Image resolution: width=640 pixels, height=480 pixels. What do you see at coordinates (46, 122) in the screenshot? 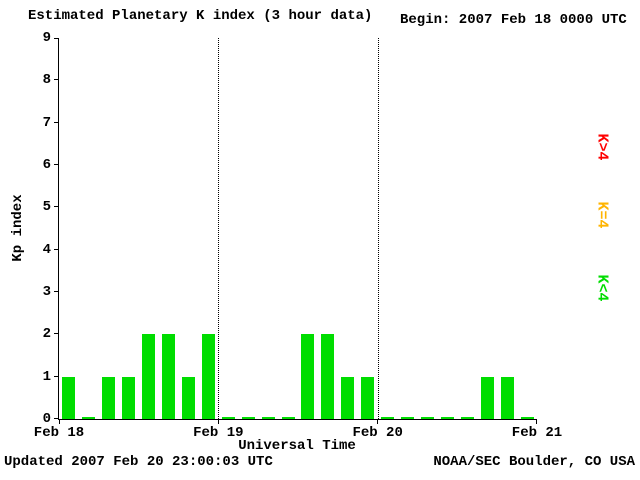
I see `y-tick-label: 7` at bounding box center [46, 122].